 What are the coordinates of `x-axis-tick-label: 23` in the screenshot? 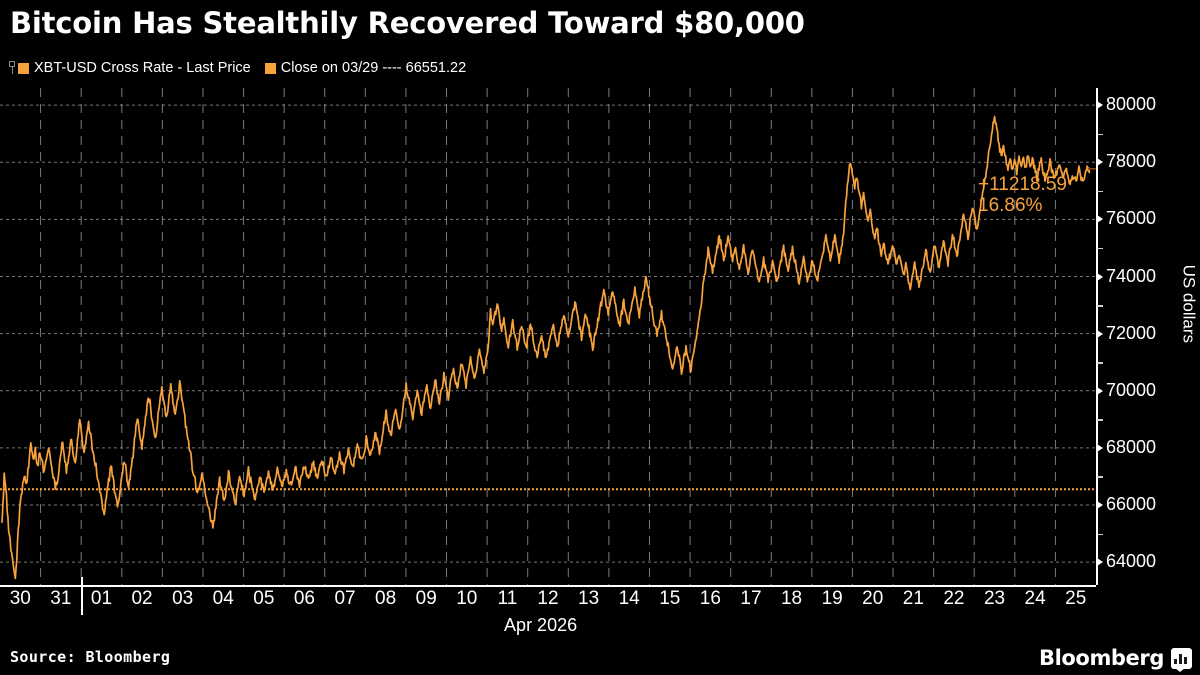 It's located at (994, 598).